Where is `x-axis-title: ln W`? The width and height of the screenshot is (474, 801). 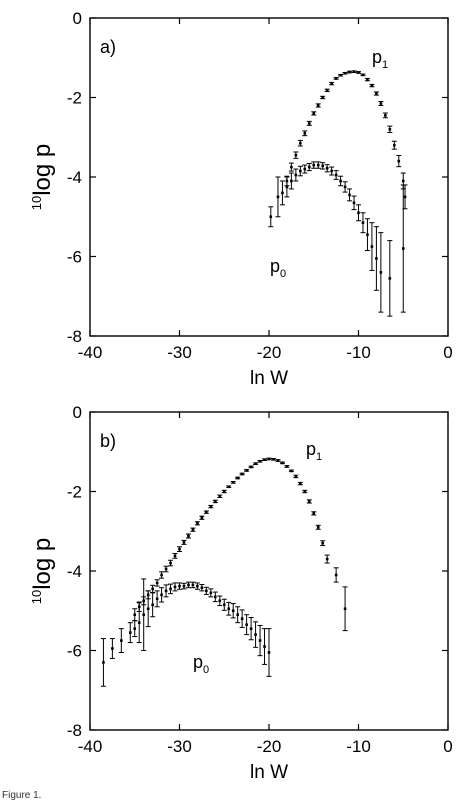 x-axis-title: ln W is located at coordinates (269, 378).